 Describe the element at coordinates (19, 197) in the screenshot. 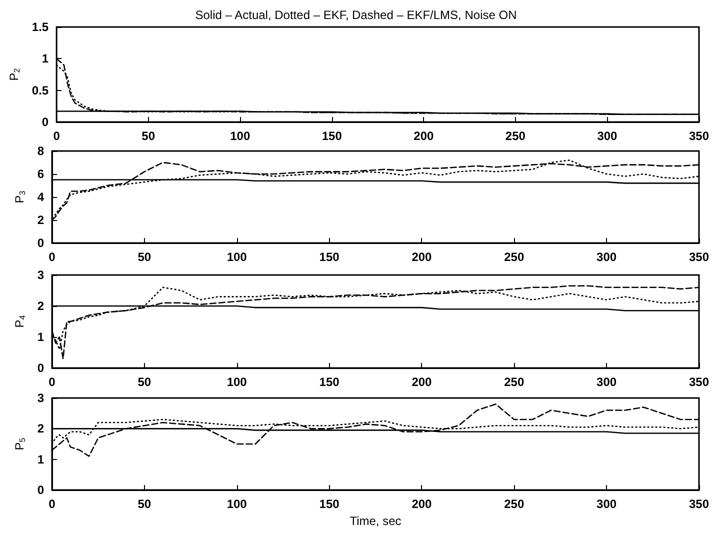

I see `y-axis-title: P3` at that location.